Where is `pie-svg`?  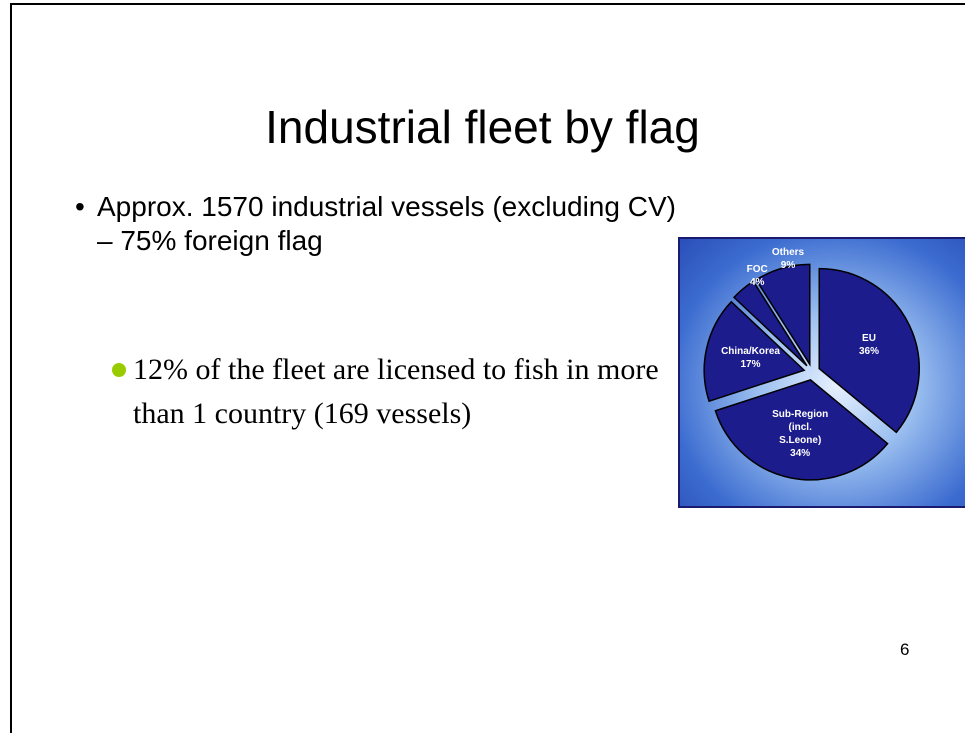 pie-svg is located at coordinates (811, 372).